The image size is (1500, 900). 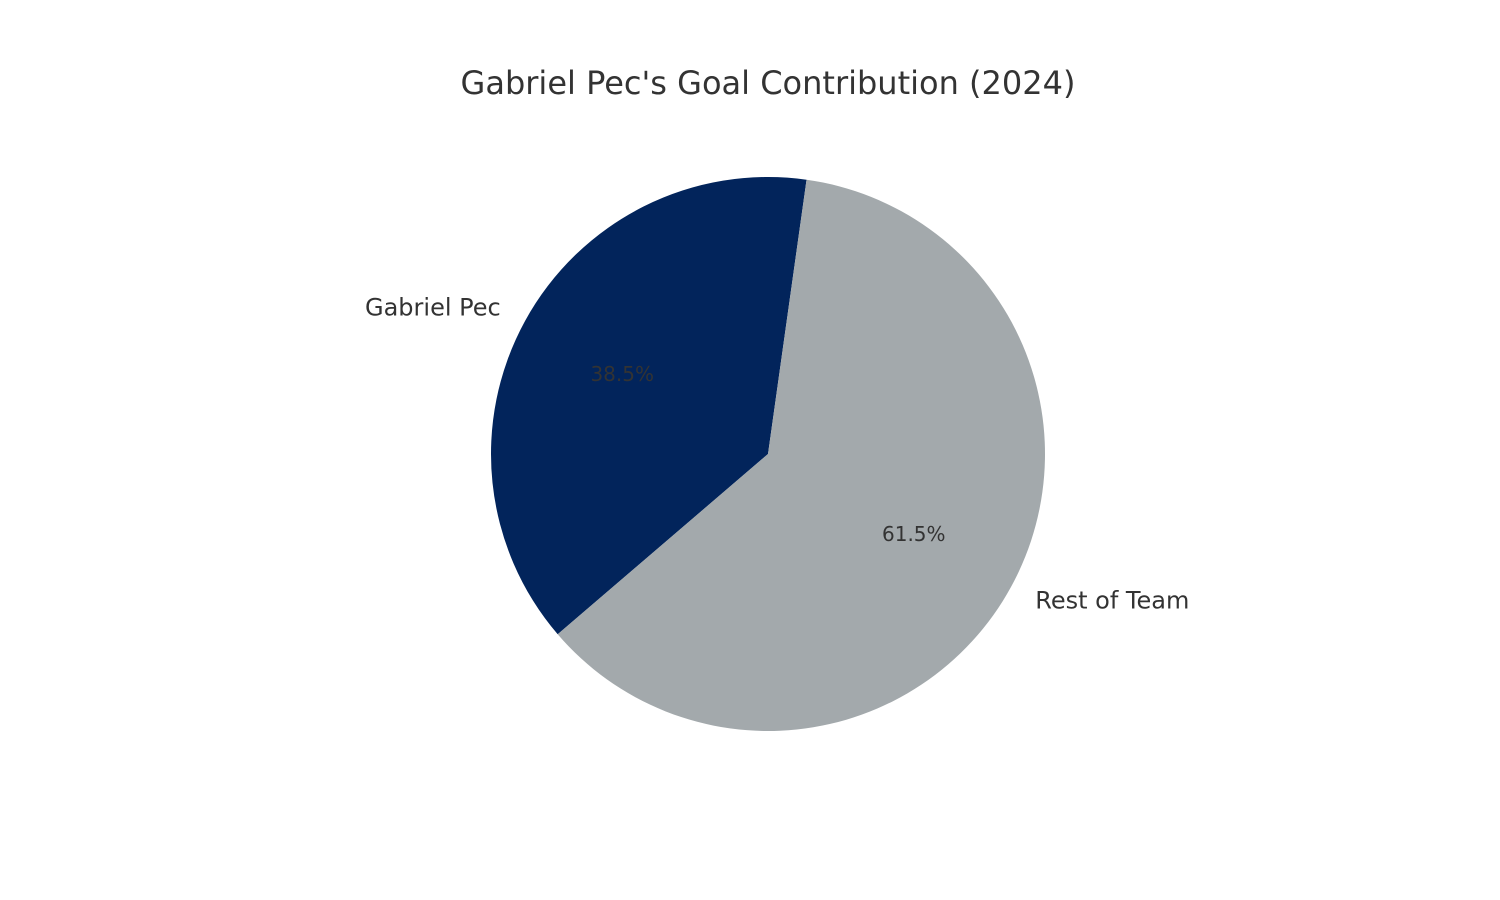 I want to click on slice-label-rest-of-team: Rest of Team, so click(x=1112, y=600).